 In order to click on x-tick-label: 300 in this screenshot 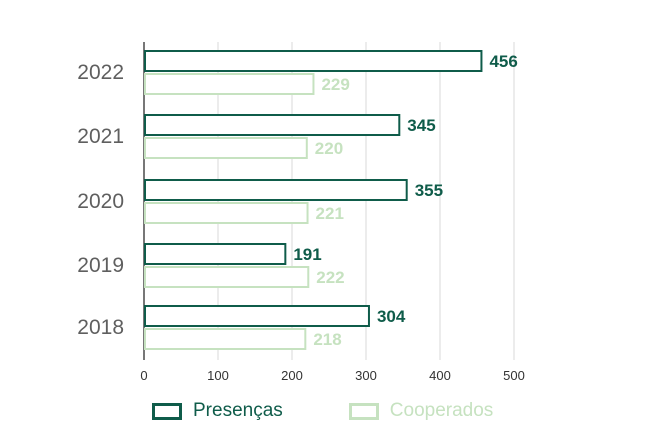, I will do `click(366, 375)`.